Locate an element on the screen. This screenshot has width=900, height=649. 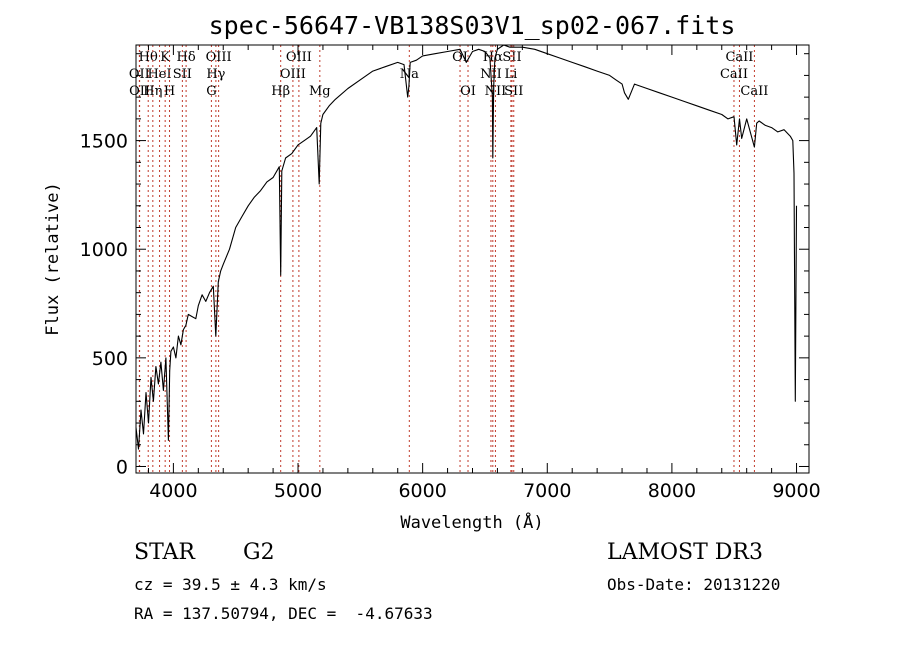
line-marker-label-26: CaII is located at coordinates (734, 74).